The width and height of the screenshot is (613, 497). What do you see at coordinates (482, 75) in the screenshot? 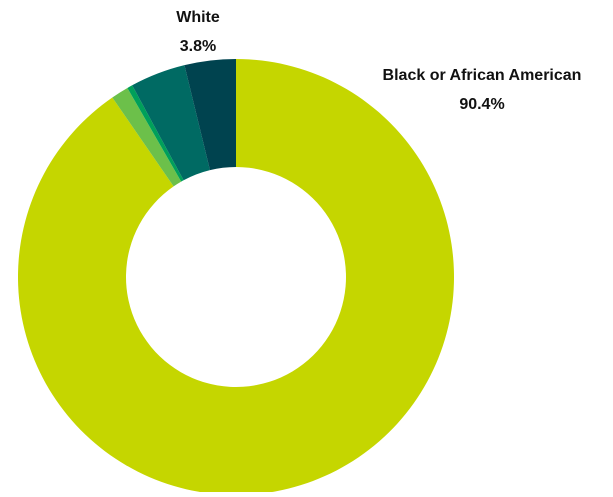
I see `slice-label-black-or-african-american: Black or African American` at bounding box center [482, 75].